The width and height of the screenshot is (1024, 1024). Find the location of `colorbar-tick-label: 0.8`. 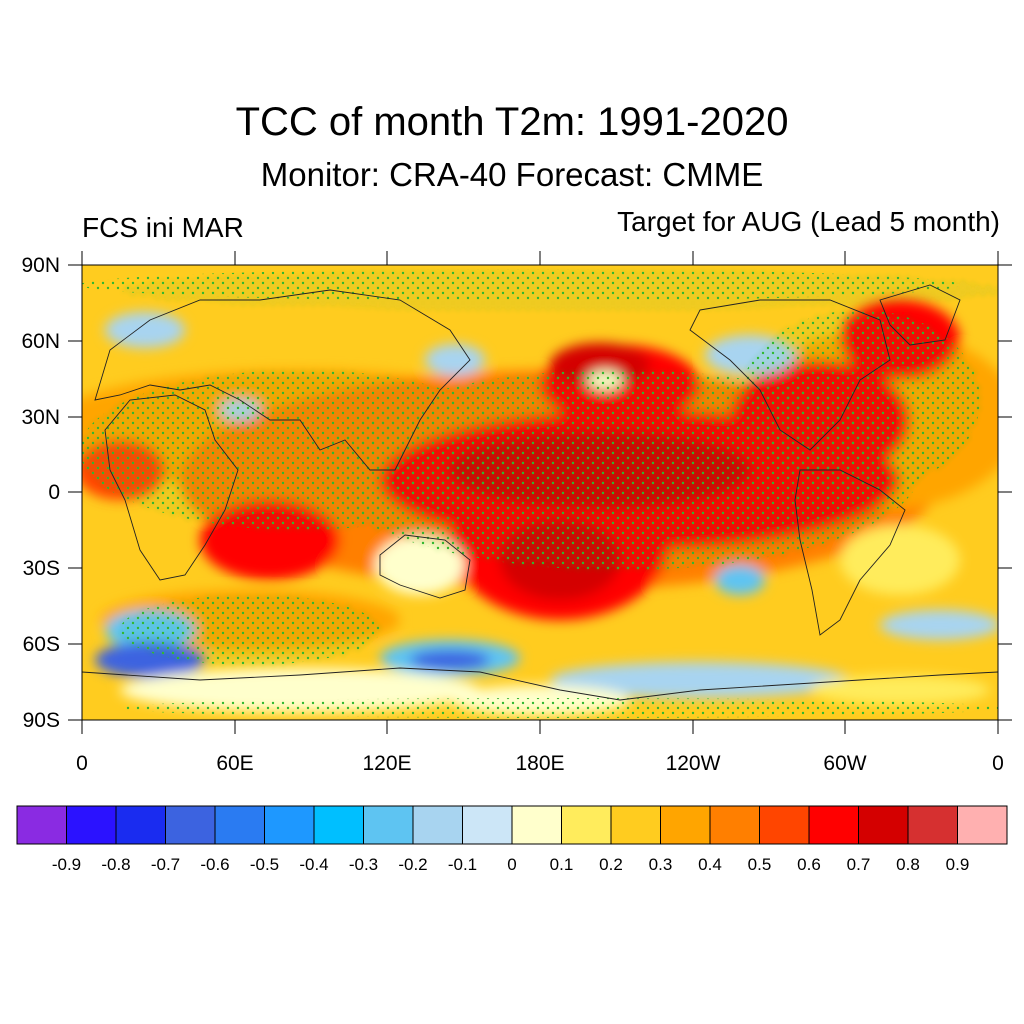

colorbar-tick-label: 0.8 is located at coordinates (908, 864).